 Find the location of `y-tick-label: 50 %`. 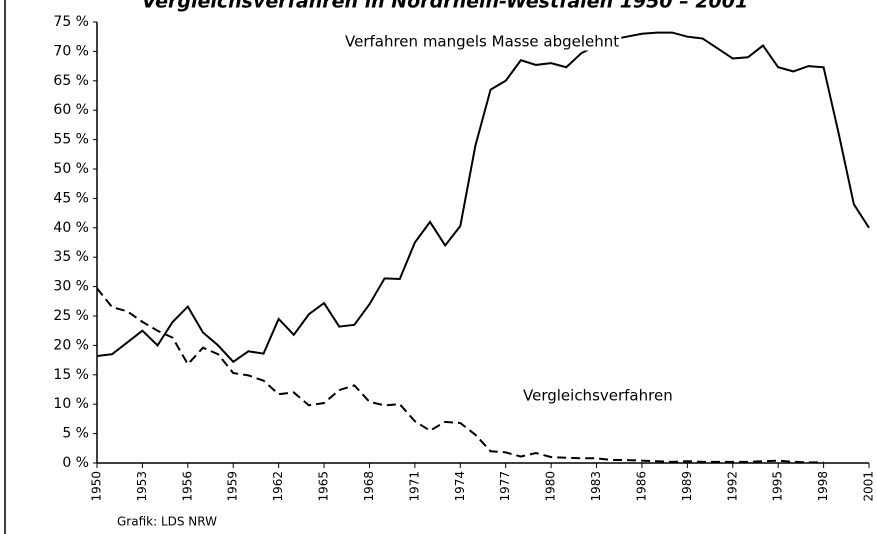

y-tick-label: 50 % is located at coordinates (71, 169).